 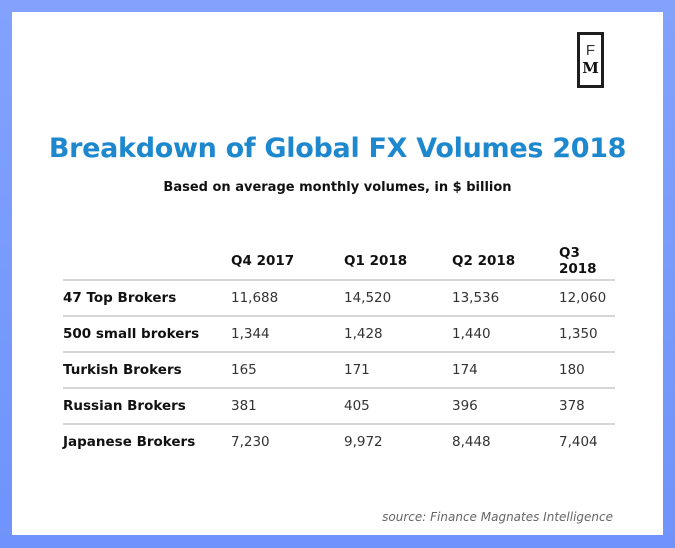 What do you see at coordinates (572, 406) in the screenshot?
I see `cell-value: 378` at bounding box center [572, 406].